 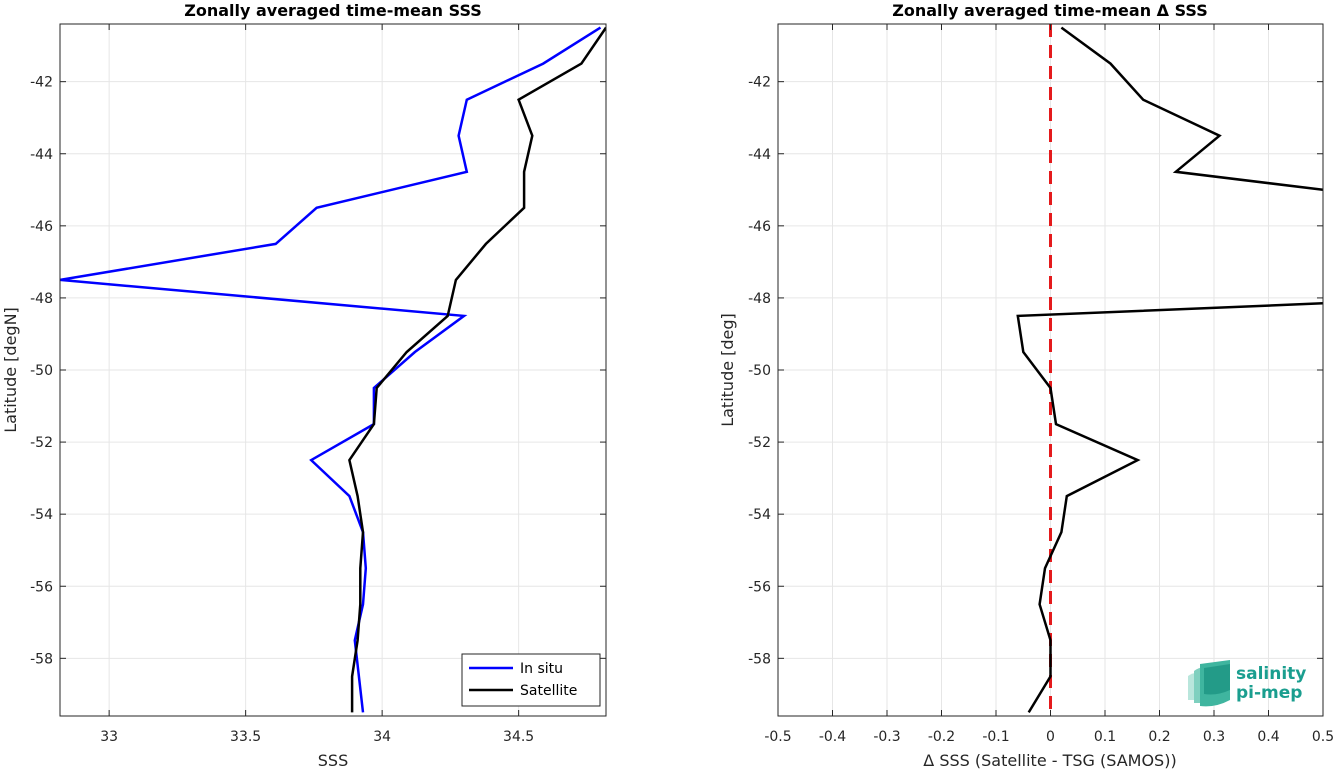 What do you see at coordinates (518, 737) in the screenshot?
I see `x-tick-label: 34.5` at bounding box center [518, 737].